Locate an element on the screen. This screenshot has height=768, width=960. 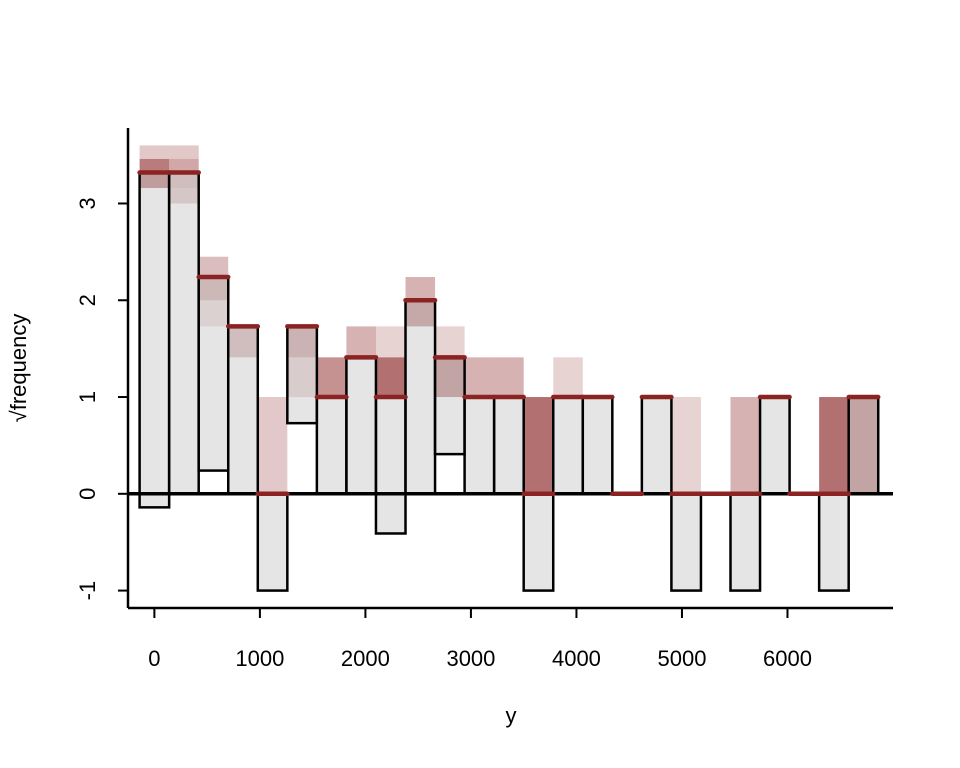
y-tick-label: 3 is located at coordinates (87, 203).